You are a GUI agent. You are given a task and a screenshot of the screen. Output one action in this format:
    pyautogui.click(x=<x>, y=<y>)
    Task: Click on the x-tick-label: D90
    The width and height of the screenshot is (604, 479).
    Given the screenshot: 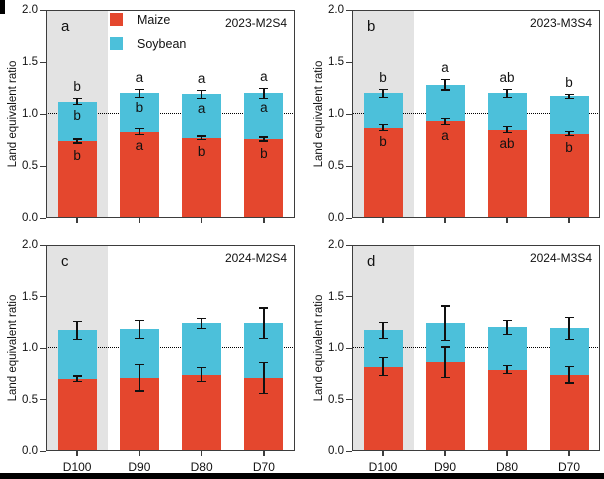 What is the action you would take?
    pyautogui.click(x=444, y=467)
    